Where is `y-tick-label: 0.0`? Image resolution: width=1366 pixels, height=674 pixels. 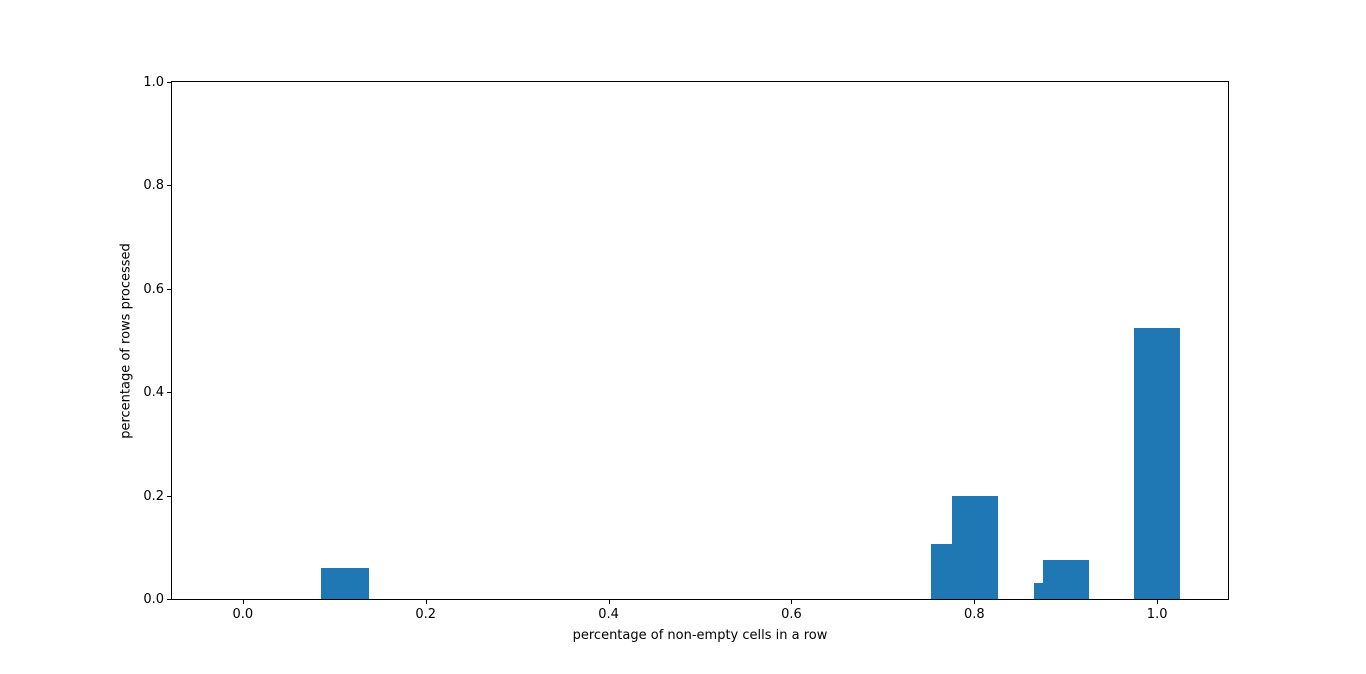
y-tick-label: 0.0 is located at coordinates (153, 599).